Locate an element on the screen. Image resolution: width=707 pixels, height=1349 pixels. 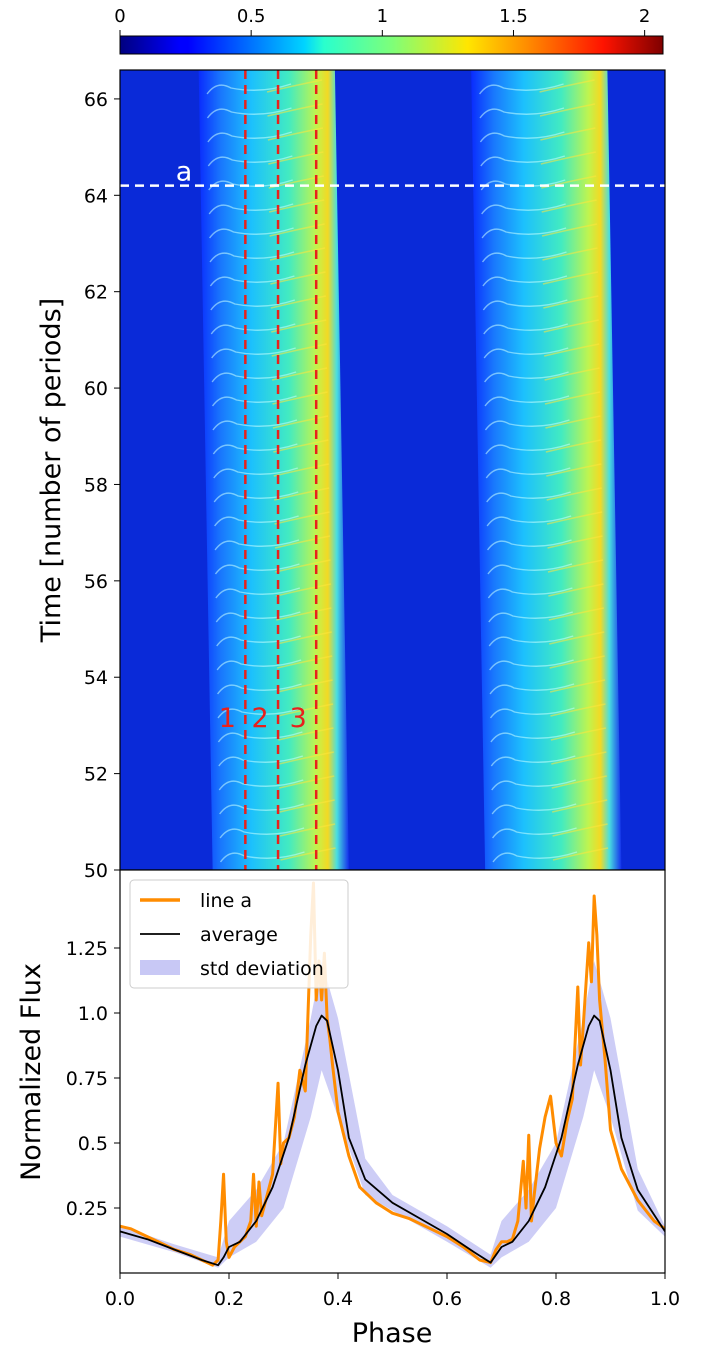
legend-box is located at coordinates (239, 934).